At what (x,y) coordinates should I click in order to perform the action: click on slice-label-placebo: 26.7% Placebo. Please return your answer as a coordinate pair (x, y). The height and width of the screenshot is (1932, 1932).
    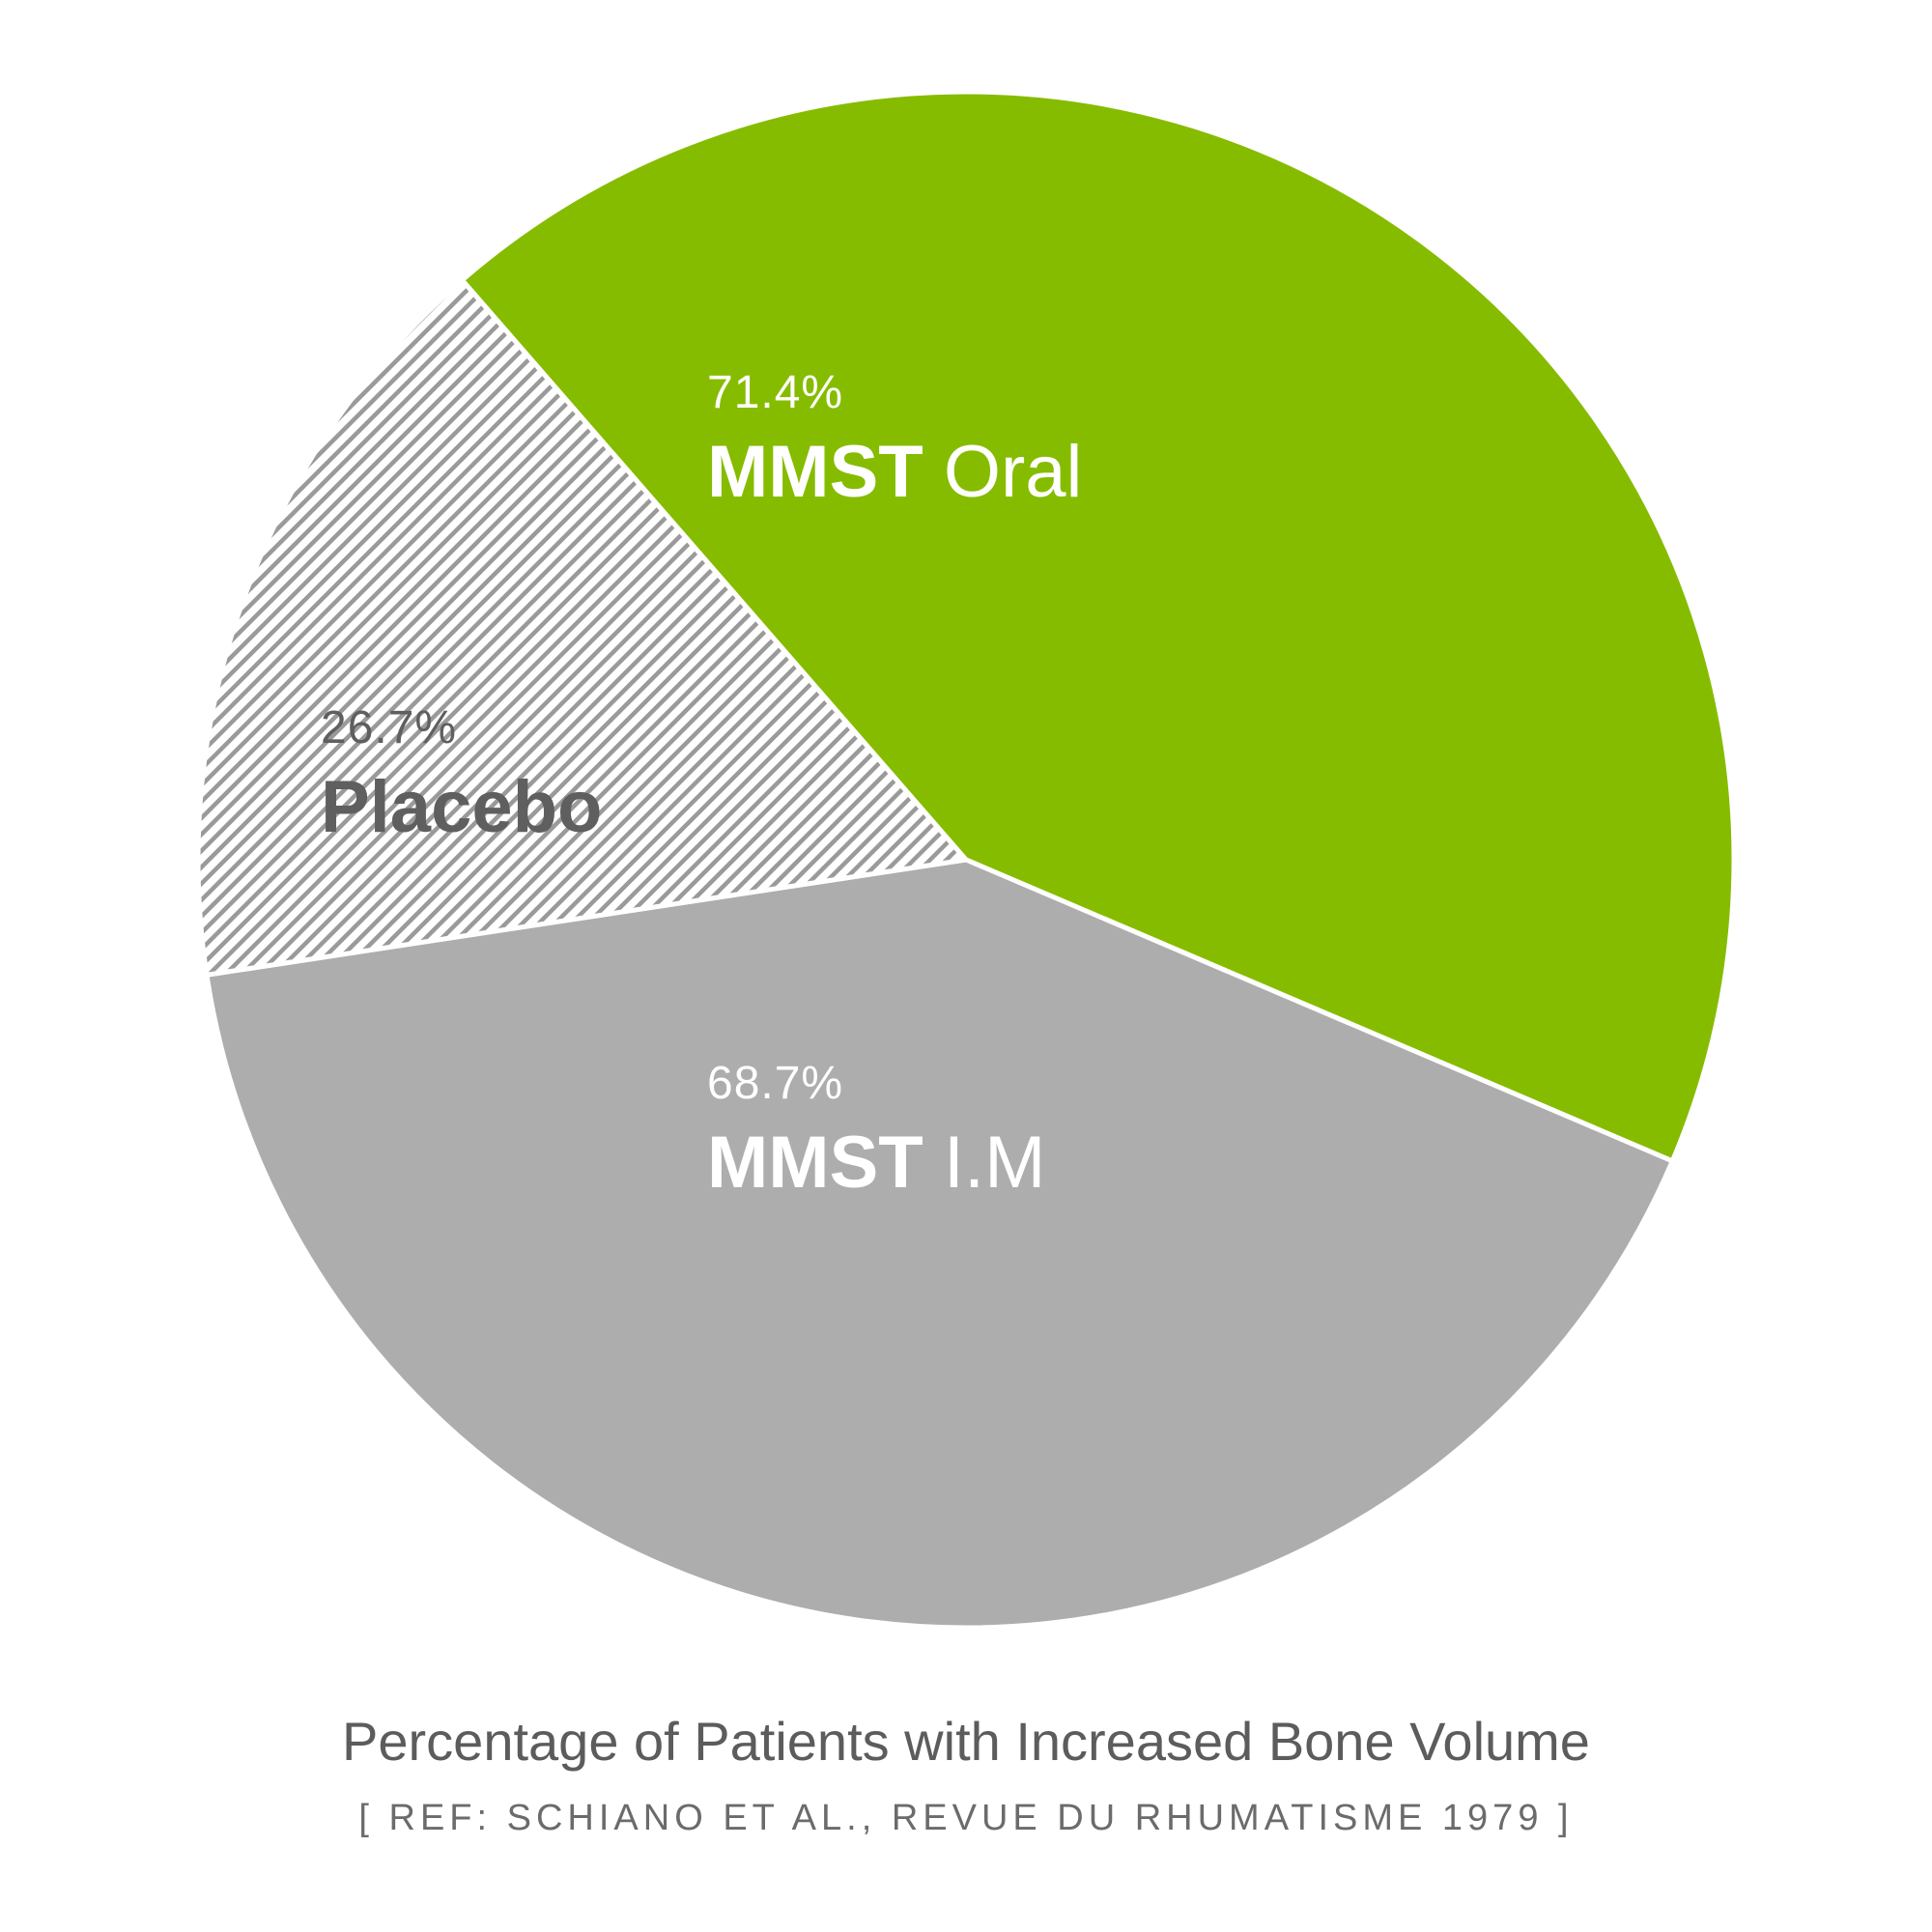
    Looking at the image, I should click on (461, 774).